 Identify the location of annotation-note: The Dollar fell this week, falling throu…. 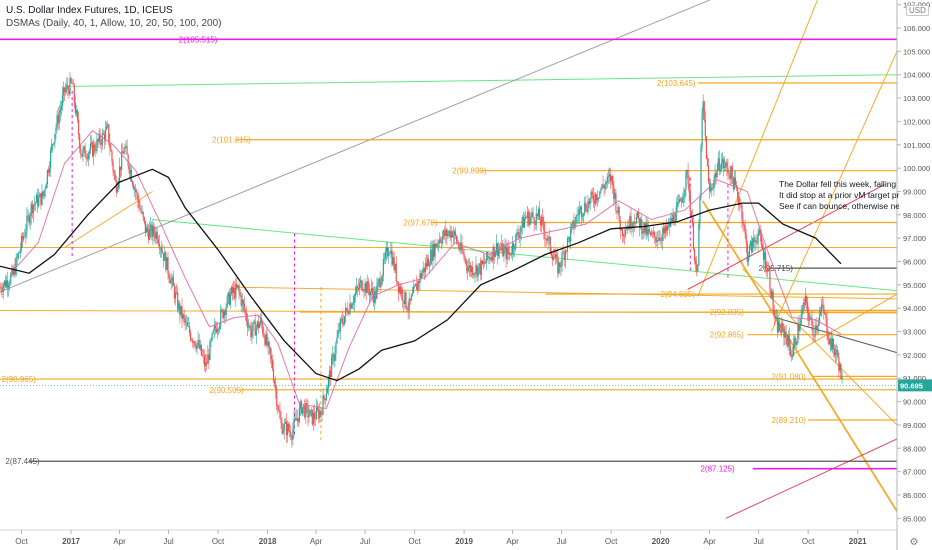
(839, 195).